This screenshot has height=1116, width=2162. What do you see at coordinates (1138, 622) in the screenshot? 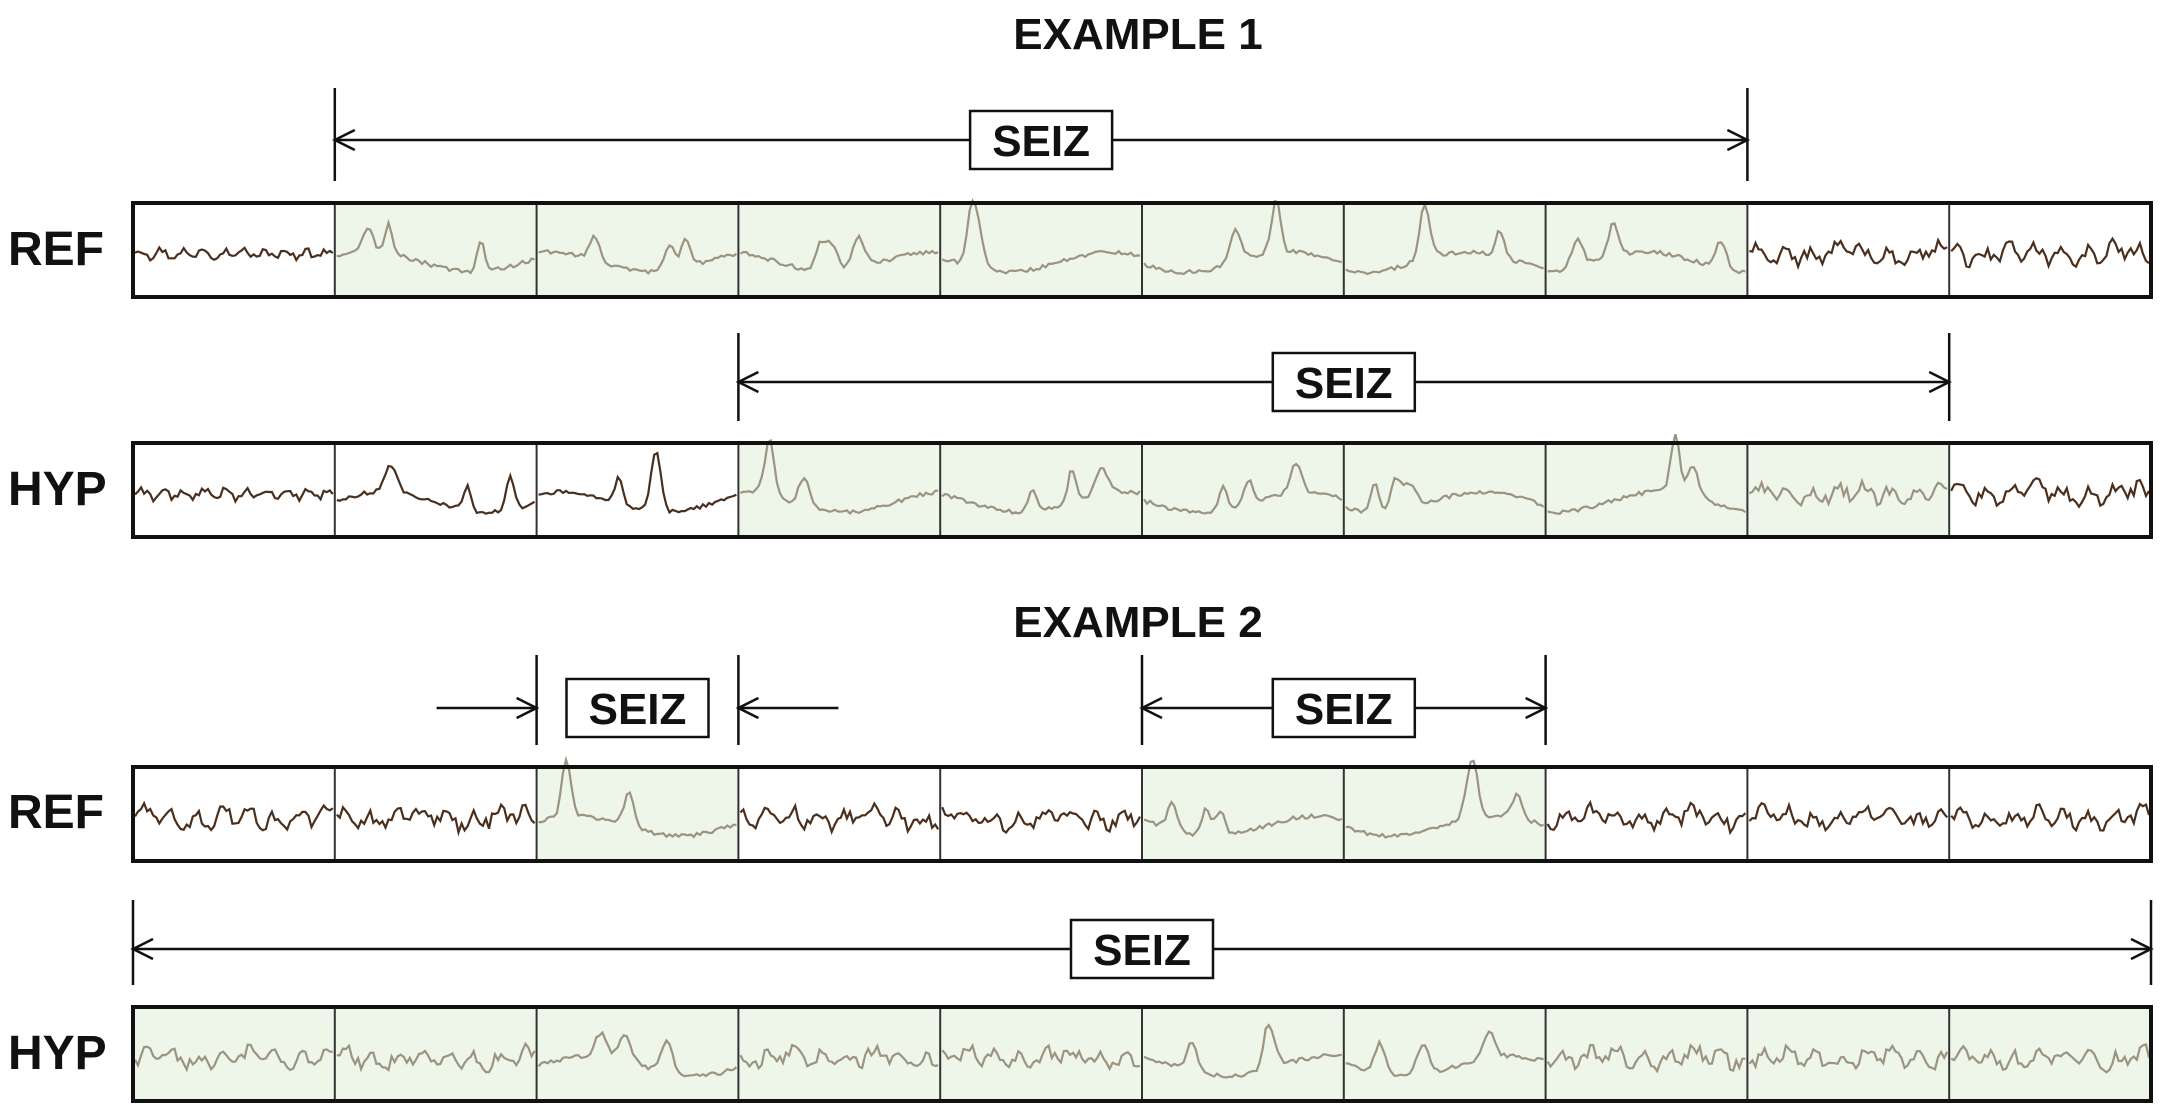
I see `example-2-title: EXAMPLE 2` at bounding box center [1138, 622].